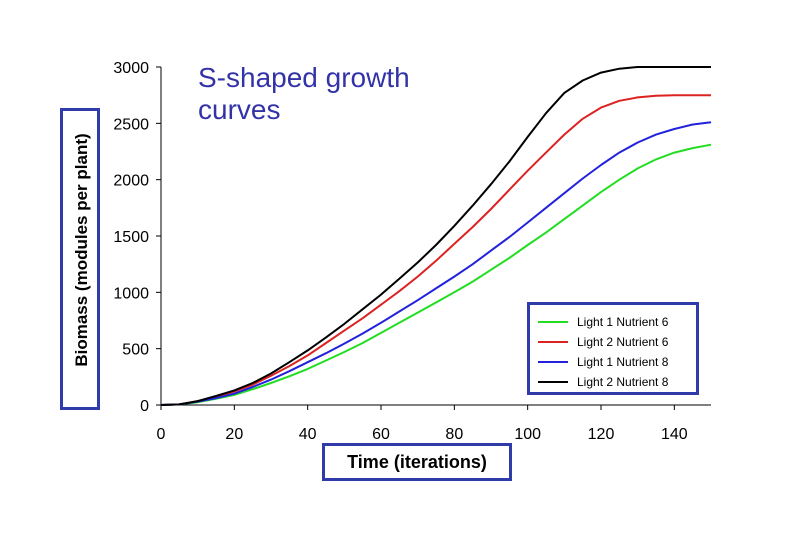 The image size is (810, 540). I want to click on x-axis-label-box: Time (iterations), so click(417, 462).